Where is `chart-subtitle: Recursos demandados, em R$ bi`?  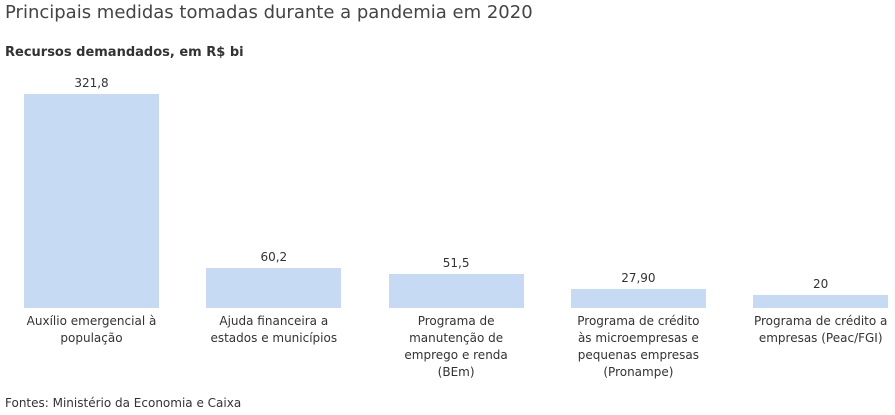 chart-subtitle: Recursos demandados, em R$ bi is located at coordinates (124, 52).